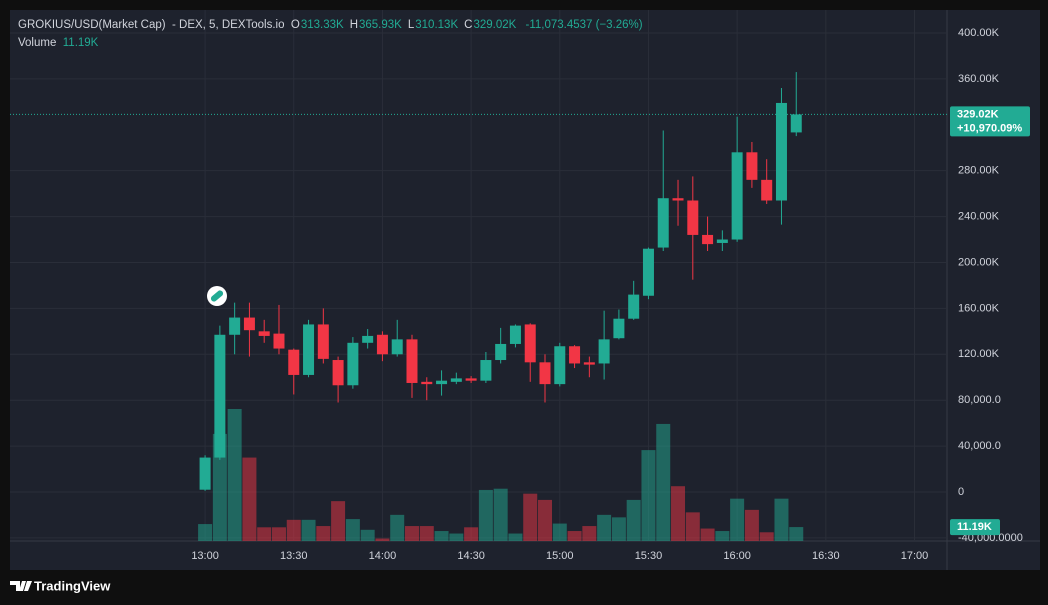  Describe the element at coordinates (437, 25) in the screenshot. I see `ohlc-value: 310.13K` at that location.